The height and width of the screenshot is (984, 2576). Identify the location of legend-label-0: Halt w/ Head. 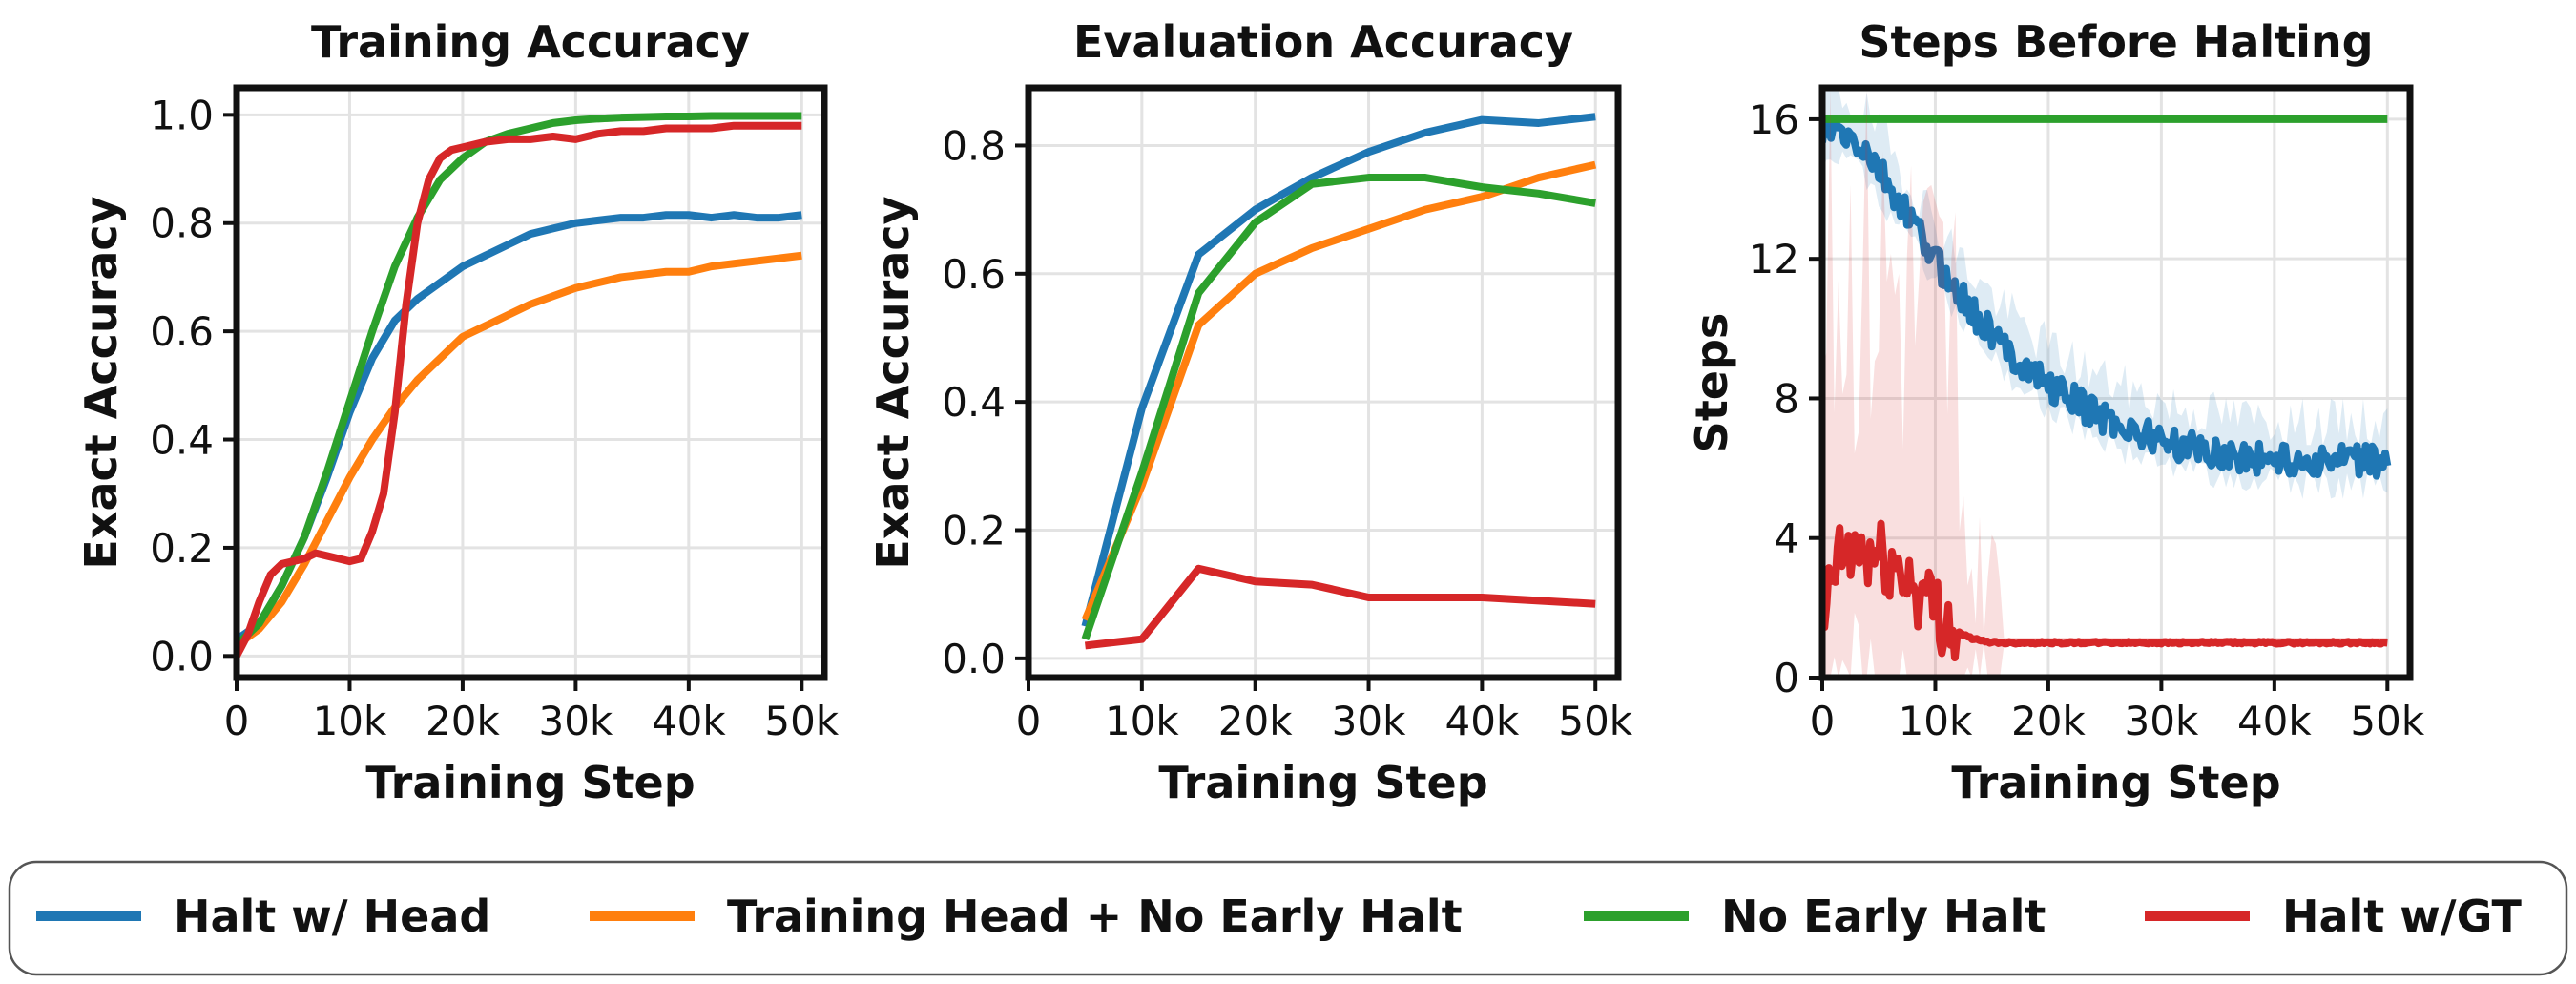
(332, 916).